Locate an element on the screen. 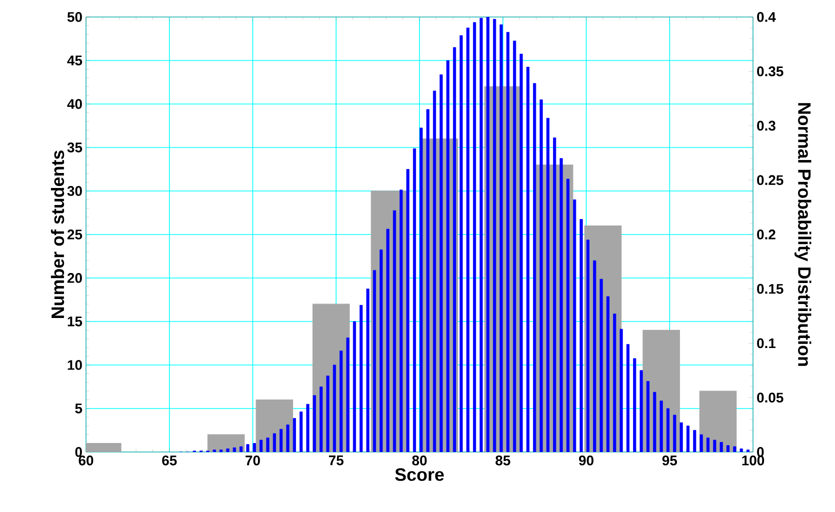 The image size is (835, 512). x-tick-label: 90 is located at coordinates (586, 460).